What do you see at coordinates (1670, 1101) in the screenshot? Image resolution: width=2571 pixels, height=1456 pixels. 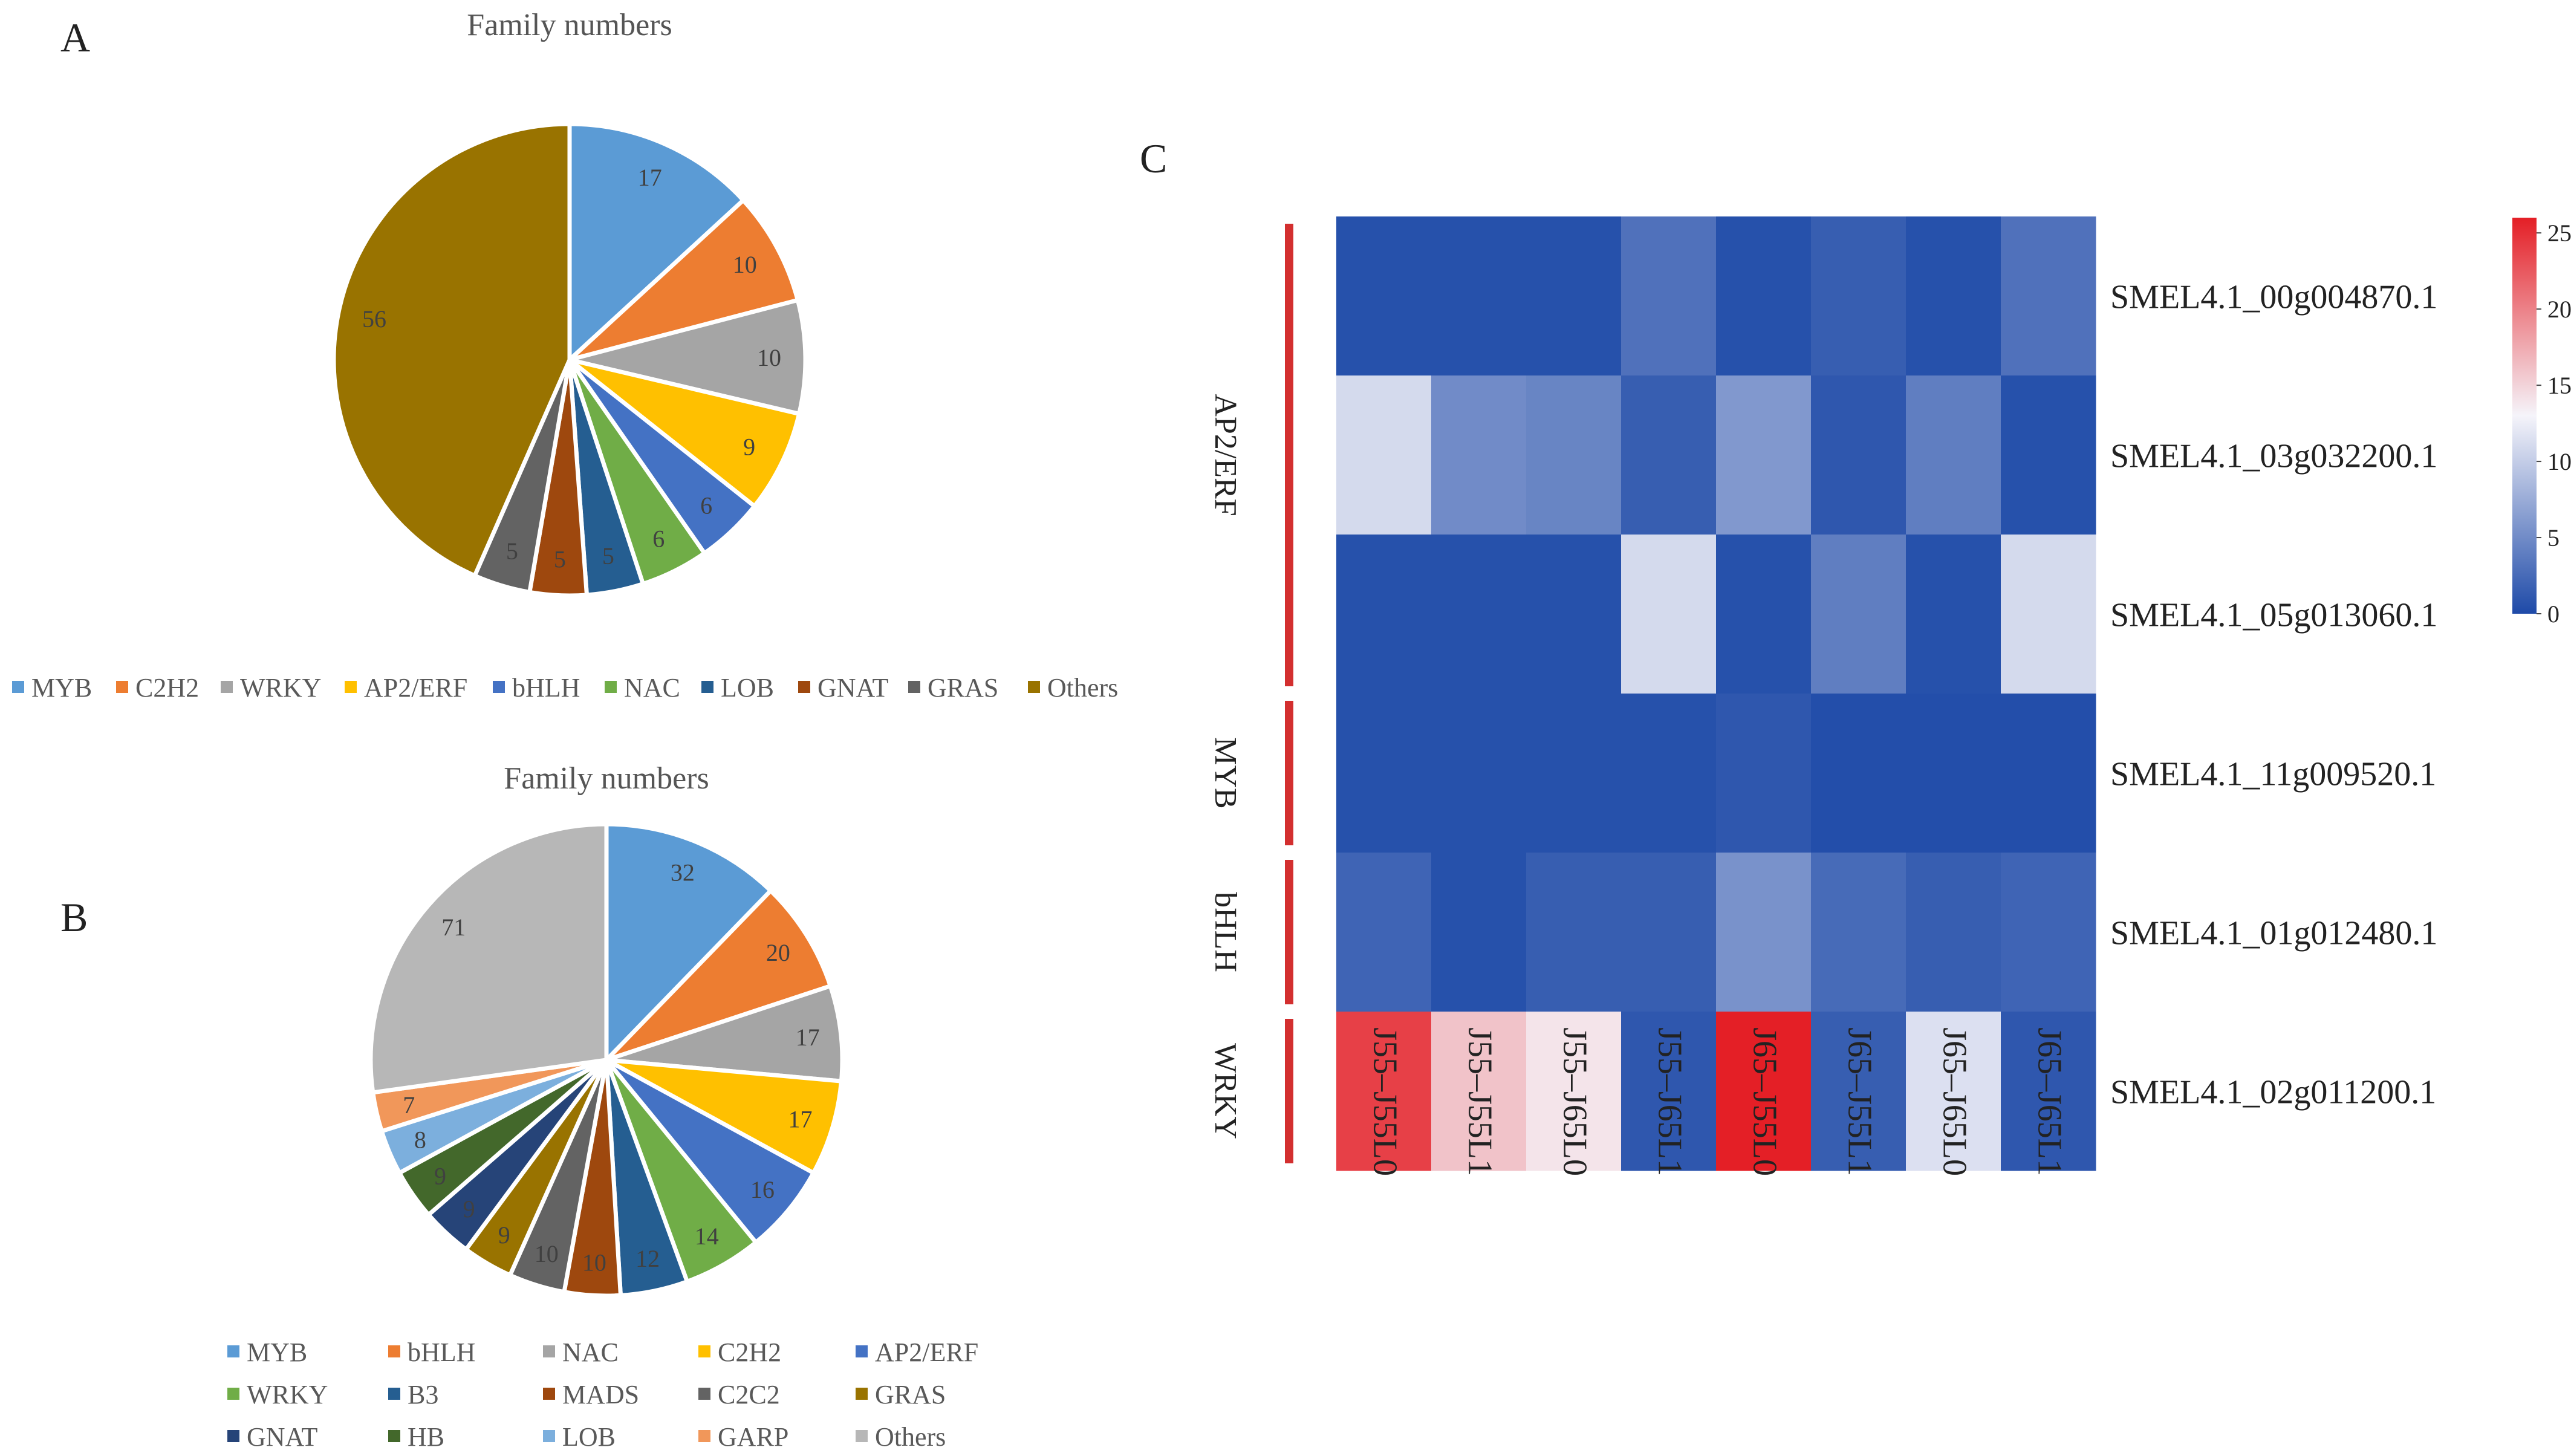 I see `condition-label: J55–J65L1` at bounding box center [1670, 1101].